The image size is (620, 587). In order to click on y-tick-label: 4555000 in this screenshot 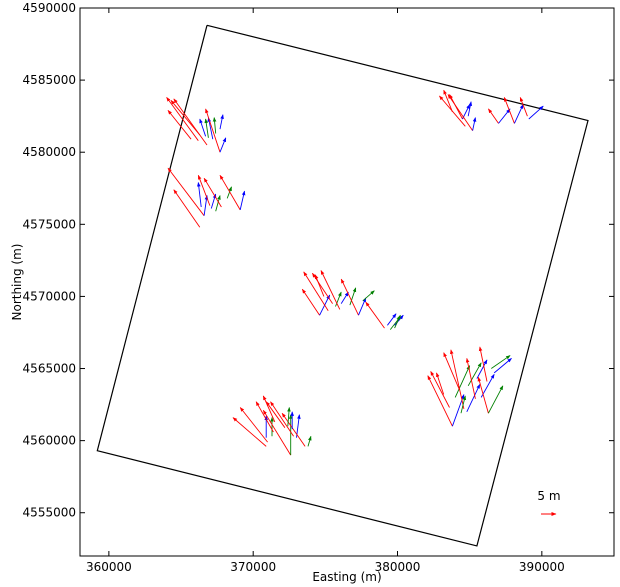, I will do `click(49, 513)`.